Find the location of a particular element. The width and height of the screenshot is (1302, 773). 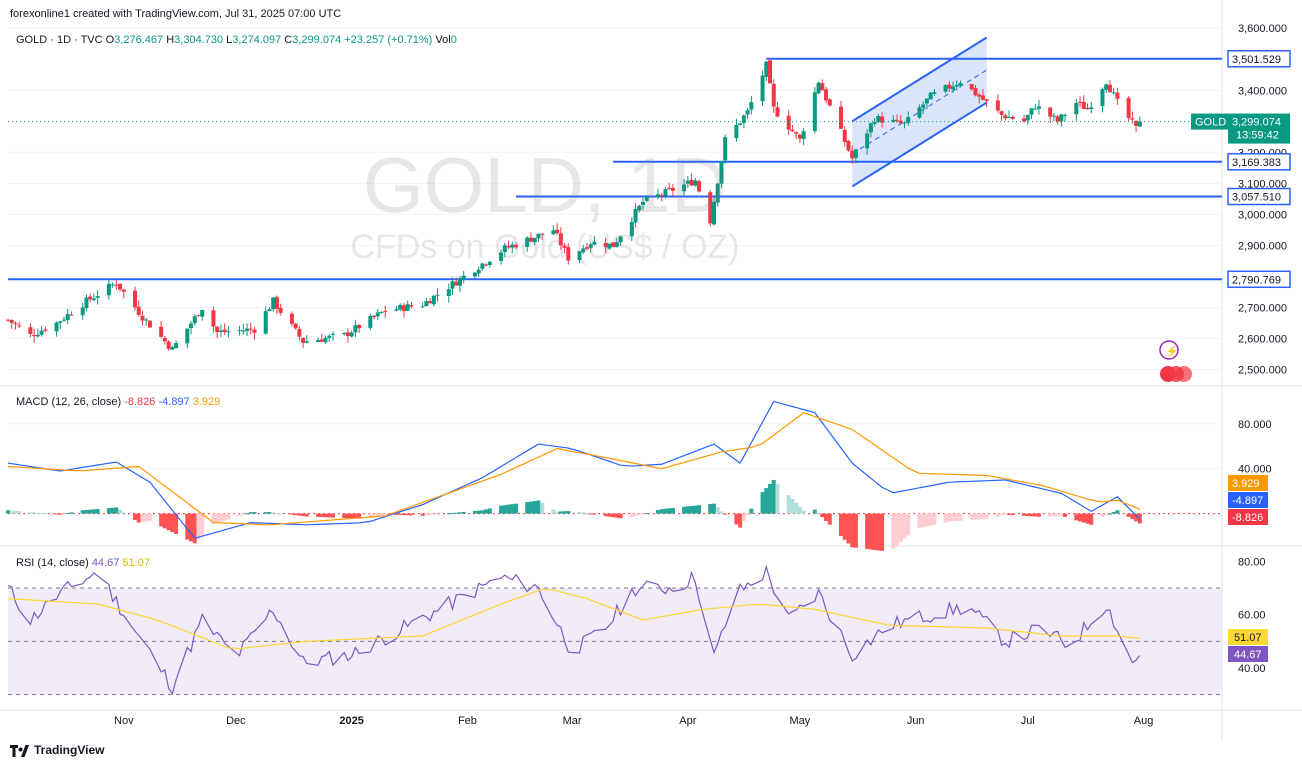

lightning-event-icon is located at coordinates (1169, 350).